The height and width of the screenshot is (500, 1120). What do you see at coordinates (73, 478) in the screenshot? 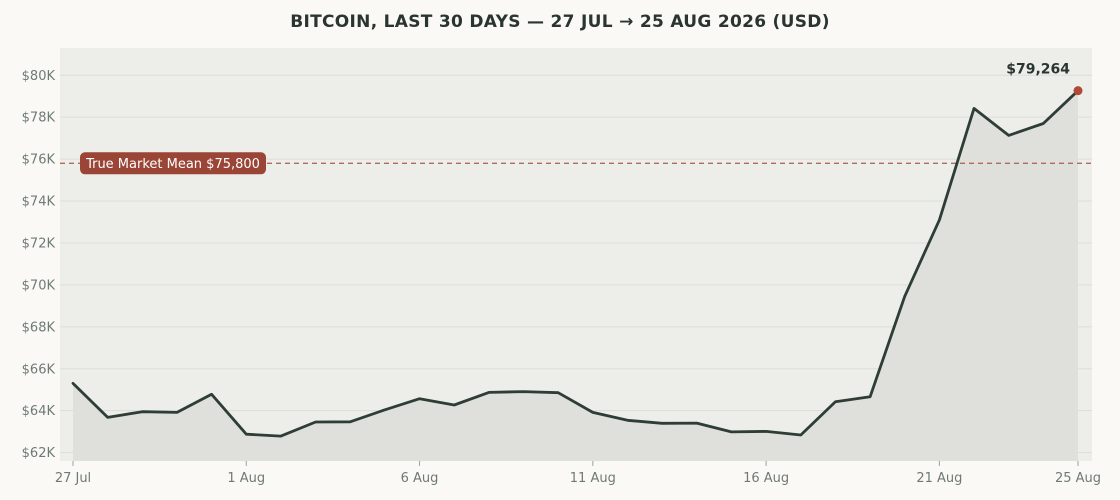
I see `x-tick-label: 27 Jul` at bounding box center [73, 478].